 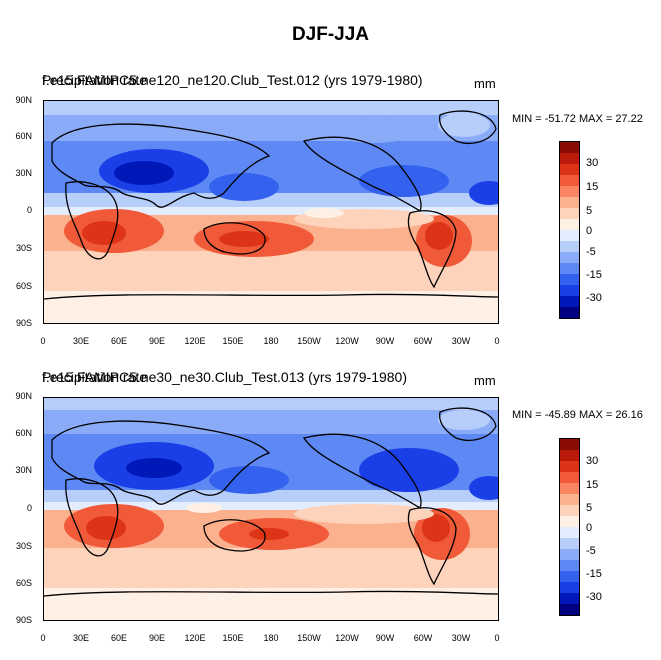 I want to click on minmax-label: MIN = -51.72 MAX = 27.22, so click(x=577, y=119).